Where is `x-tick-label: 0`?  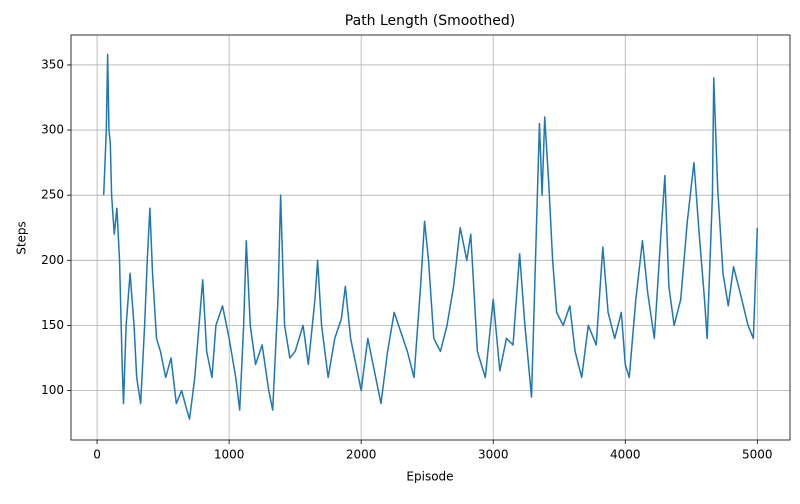
x-tick-label: 0 is located at coordinates (97, 455).